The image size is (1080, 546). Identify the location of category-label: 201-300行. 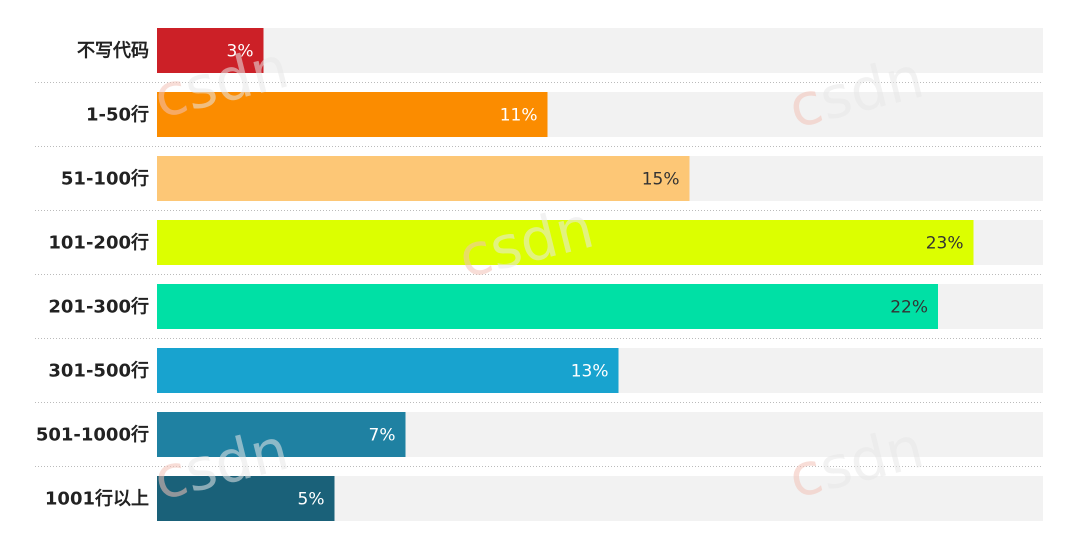
(98, 307).